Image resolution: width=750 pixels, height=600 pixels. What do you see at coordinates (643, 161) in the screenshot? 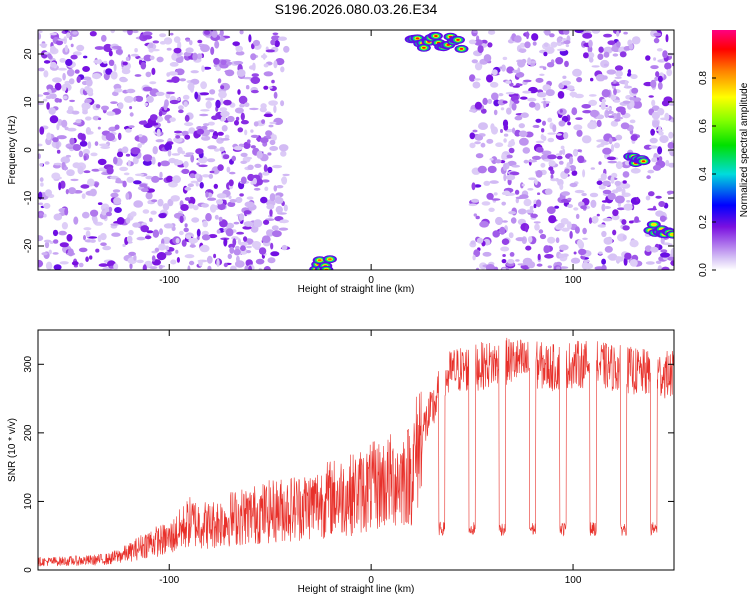
I see `spectrogram-feature` at bounding box center [643, 161].